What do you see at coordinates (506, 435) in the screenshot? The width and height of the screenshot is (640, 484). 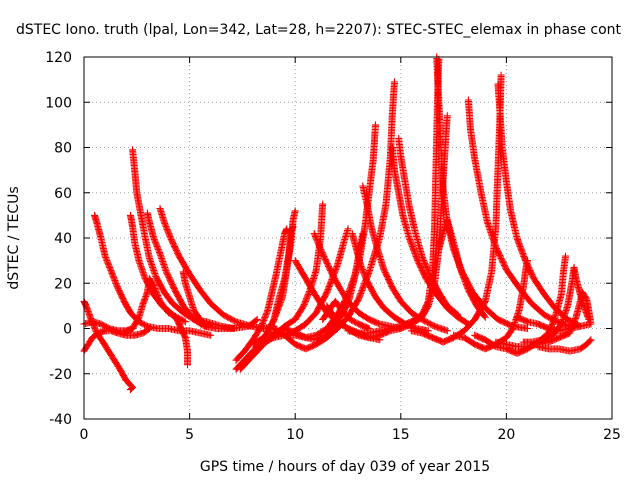 I see `x-tick-label: 20` at bounding box center [506, 435].